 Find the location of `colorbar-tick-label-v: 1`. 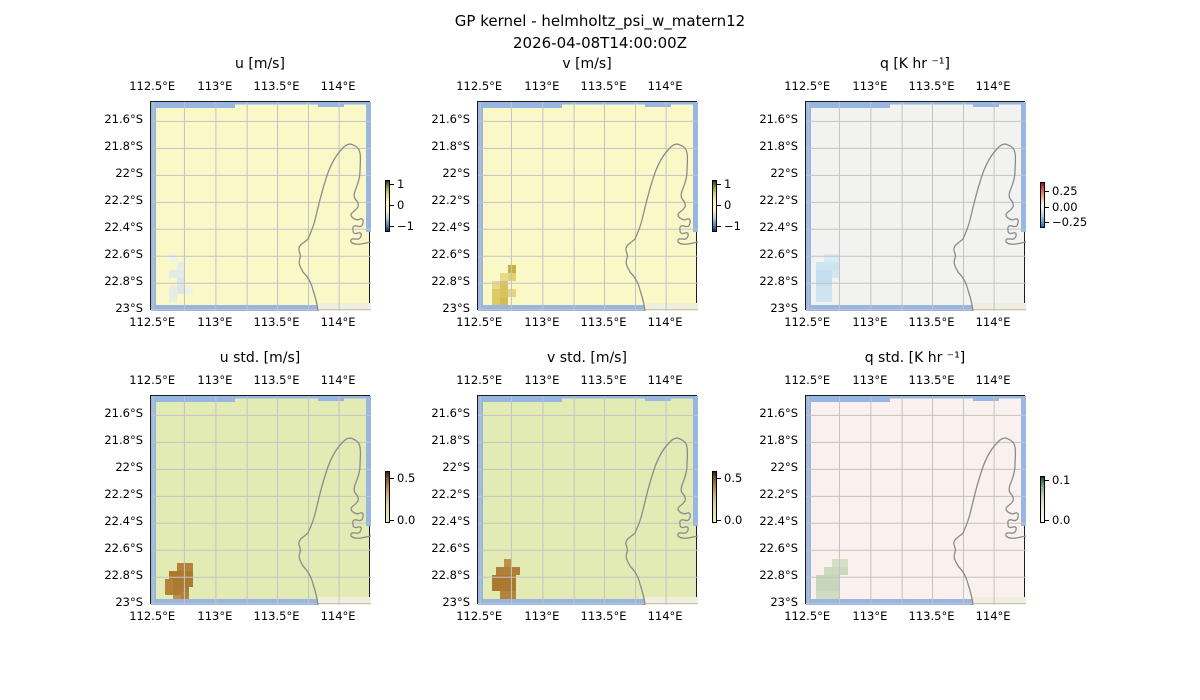

colorbar-tick-label-v: 1 is located at coordinates (728, 183).